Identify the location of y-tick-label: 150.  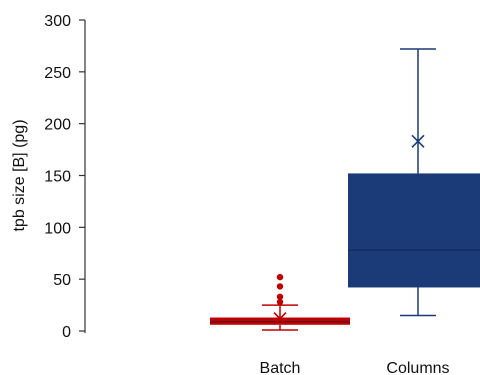
(57, 177).